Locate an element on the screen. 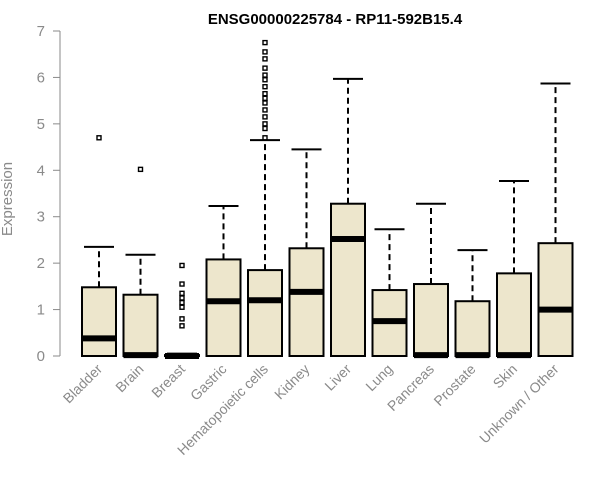 The image size is (600, 500). box-prostate is located at coordinates (472, 304).